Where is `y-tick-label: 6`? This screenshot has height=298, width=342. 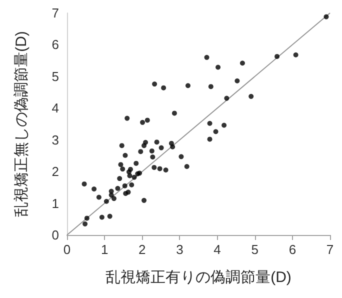 y-tick-label: 6 is located at coordinates (55, 44).